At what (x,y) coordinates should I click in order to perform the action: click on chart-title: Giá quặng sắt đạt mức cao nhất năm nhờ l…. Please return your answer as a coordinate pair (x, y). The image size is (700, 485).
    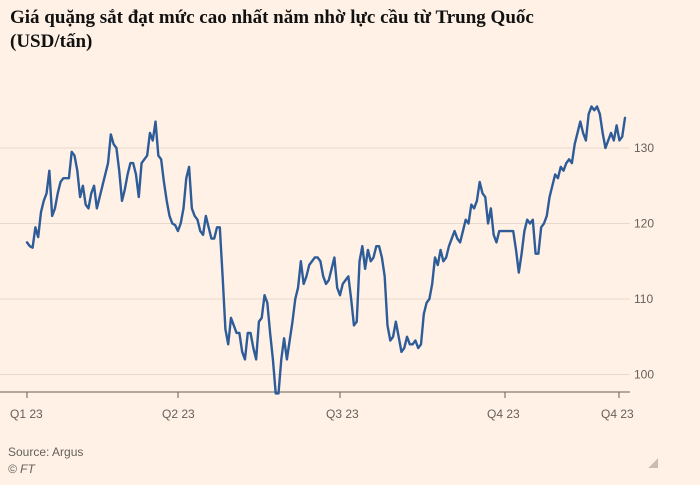
    Looking at the image, I should click on (272, 29).